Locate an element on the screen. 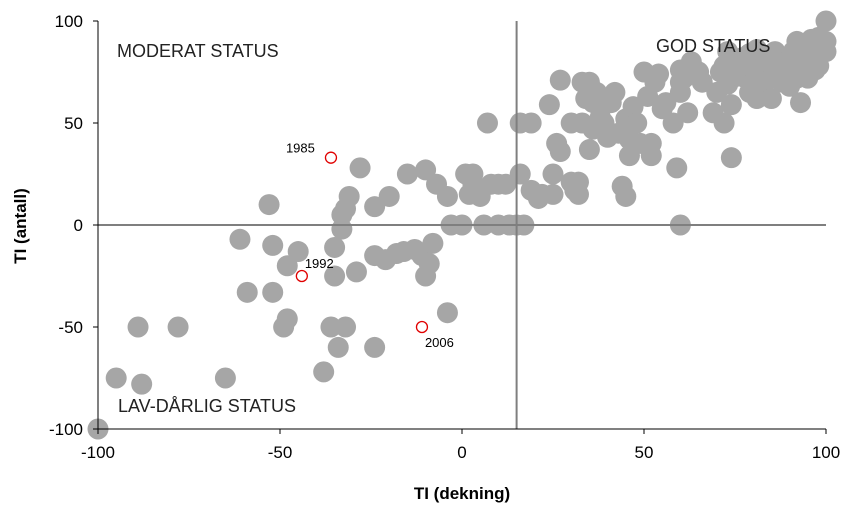 Image resolution: width=846 pixels, height=511 pixels. y-tick-label: 0 is located at coordinates (78, 225).